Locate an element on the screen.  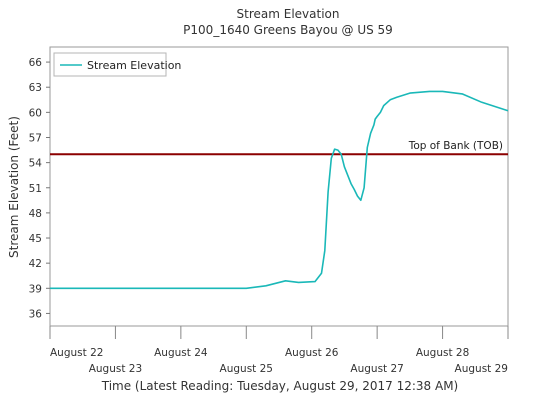
y-tick-label: 36 is located at coordinates (36, 314).